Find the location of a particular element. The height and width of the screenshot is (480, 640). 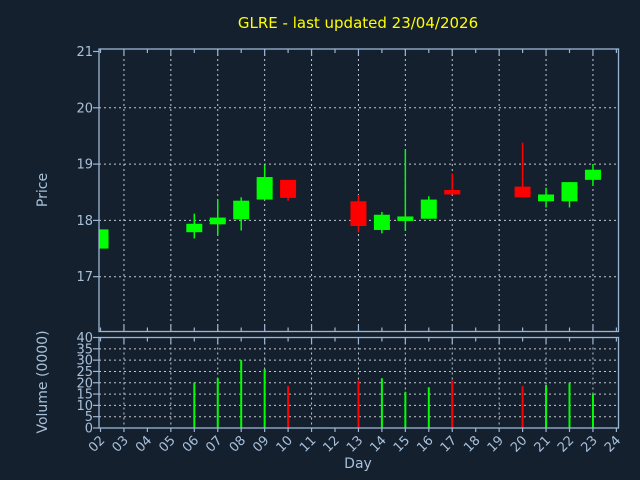

x-axis-label: Day is located at coordinates (358, 464).